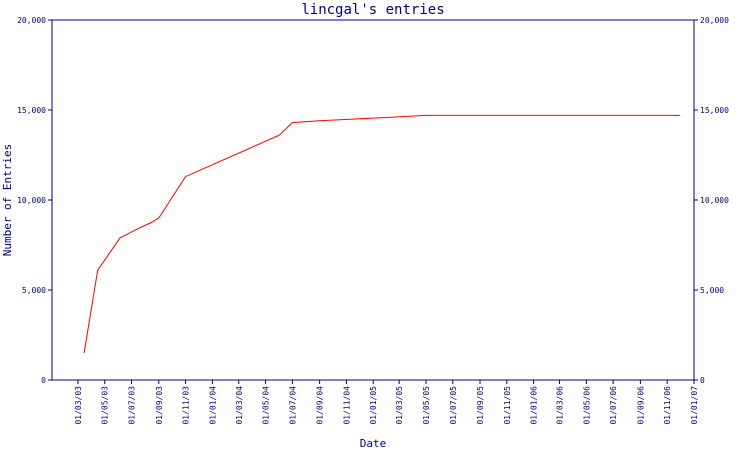 This screenshot has width=750, height=450. I want to click on y-tick-label-left: 15,000, so click(31, 110).